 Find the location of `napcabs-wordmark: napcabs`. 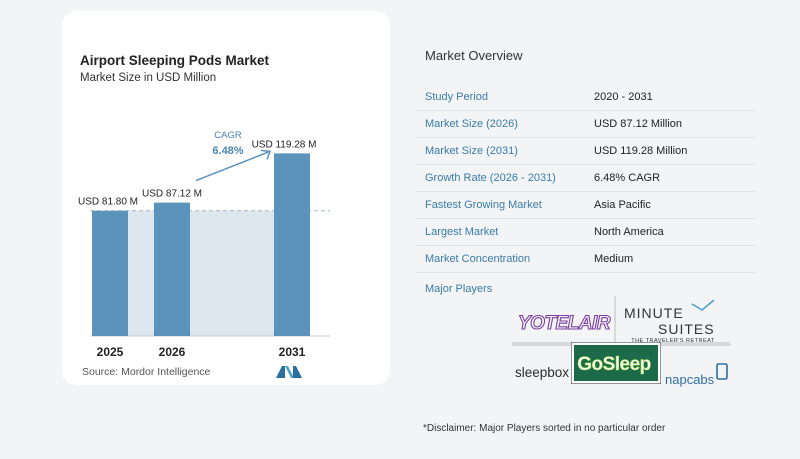

napcabs-wordmark: napcabs is located at coordinates (690, 379).